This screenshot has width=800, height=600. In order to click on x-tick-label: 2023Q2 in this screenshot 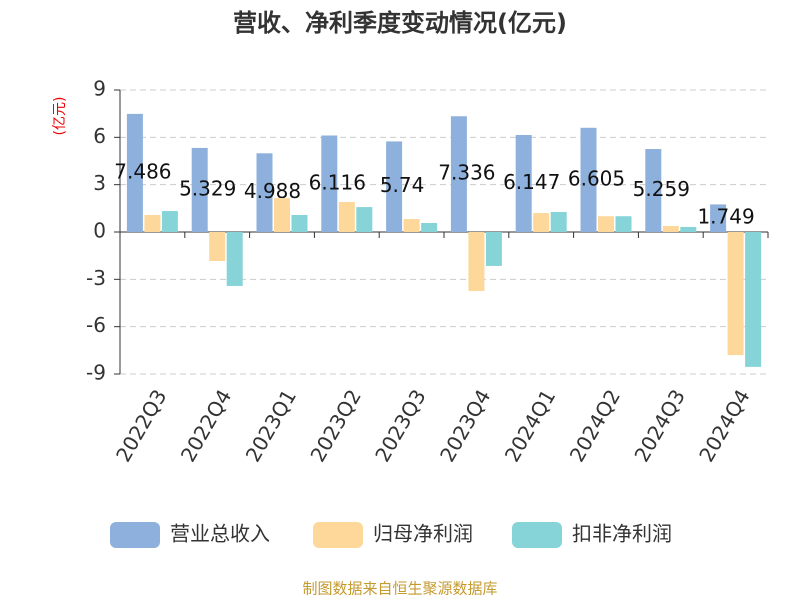, I will do `click(335, 425)`.